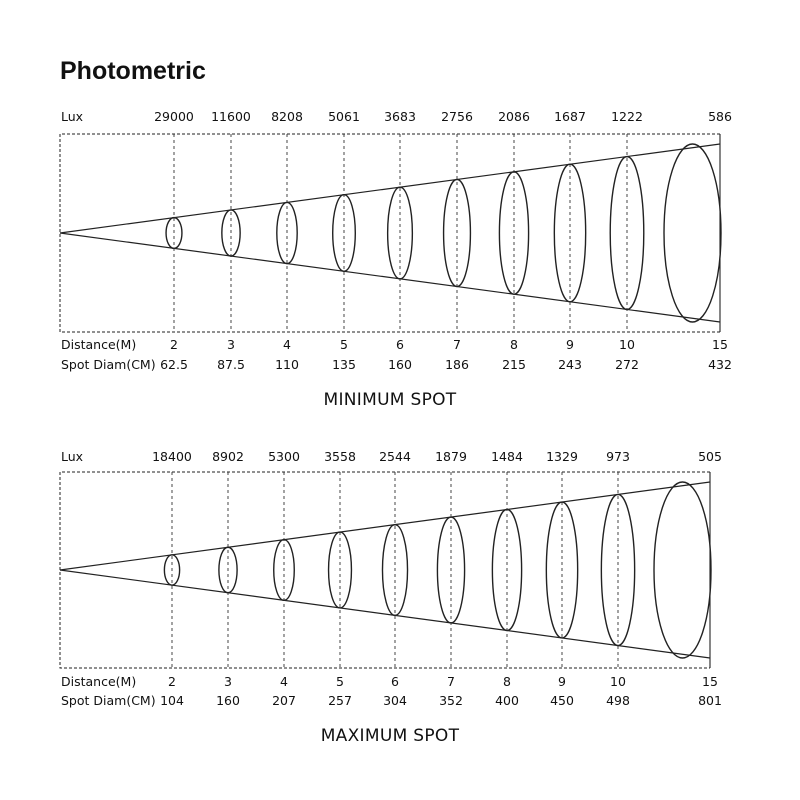 This screenshot has width=800, height=800. What do you see at coordinates (710, 700) in the screenshot?
I see `diameter-value: 801` at bounding box center [710, 700].